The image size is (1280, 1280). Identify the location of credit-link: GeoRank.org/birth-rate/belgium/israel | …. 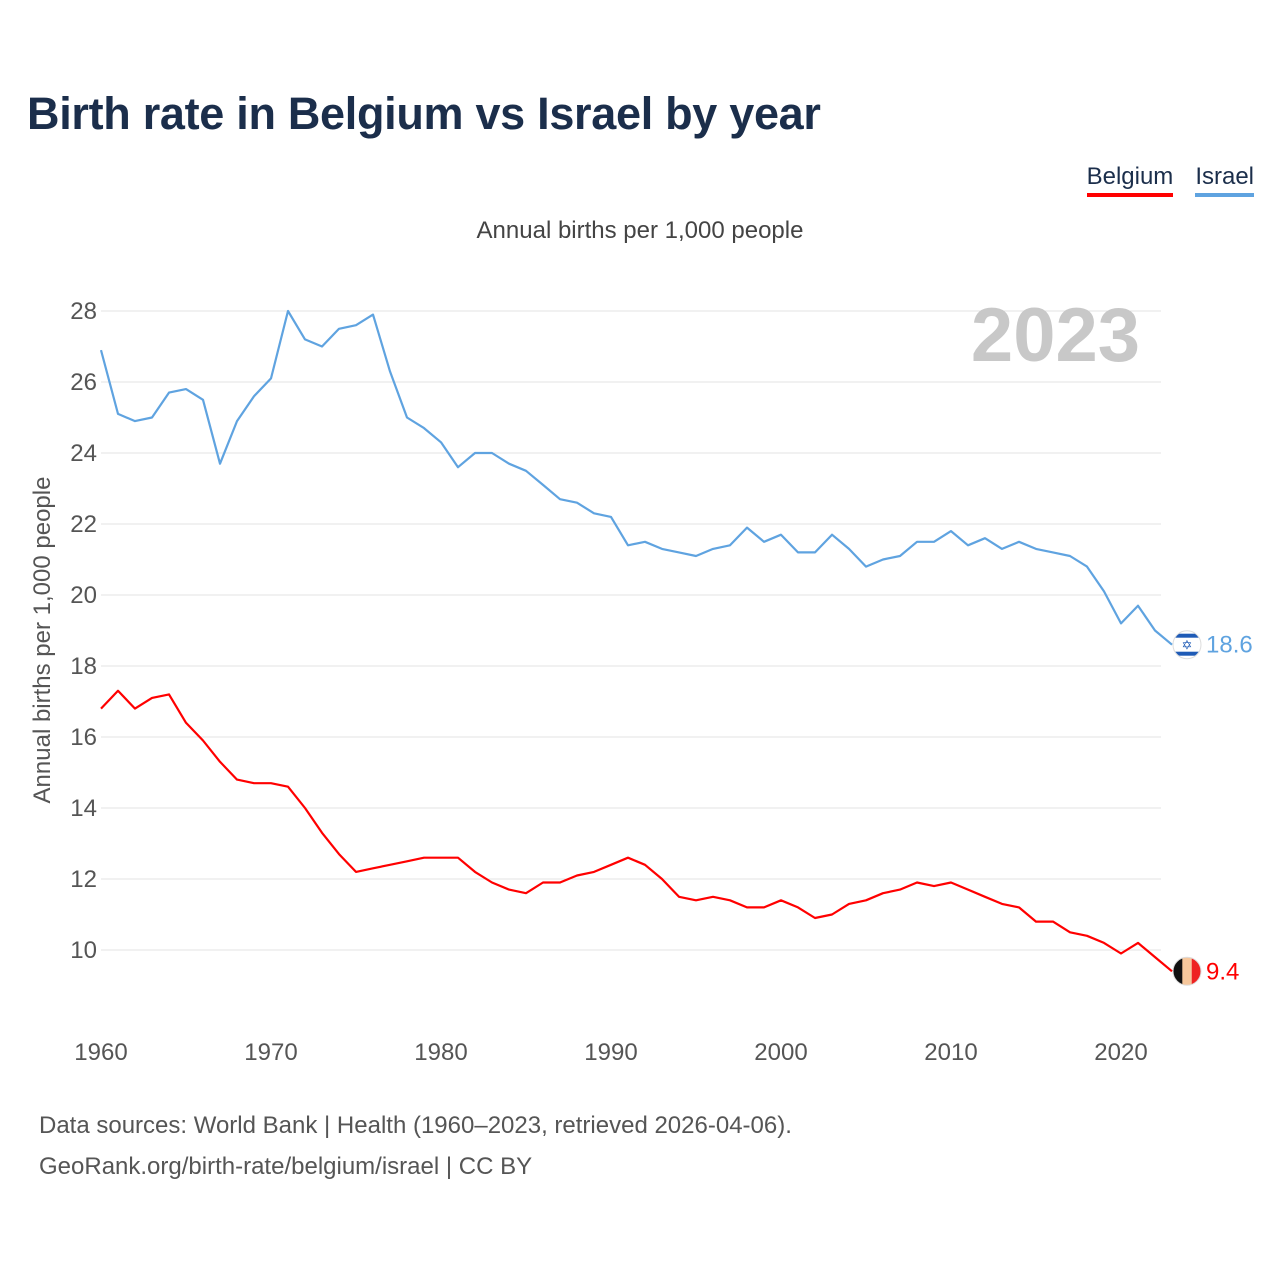
(286, 1166).